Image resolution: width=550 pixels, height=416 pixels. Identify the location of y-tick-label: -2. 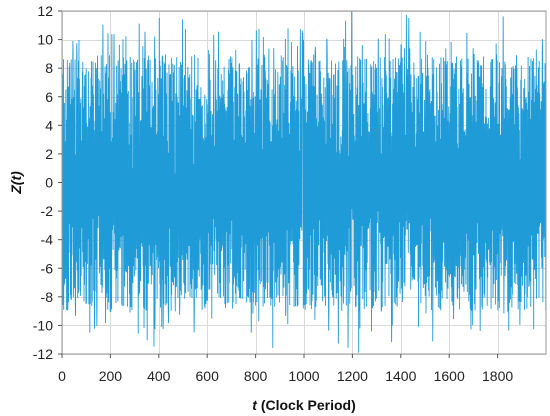
(47, 211).